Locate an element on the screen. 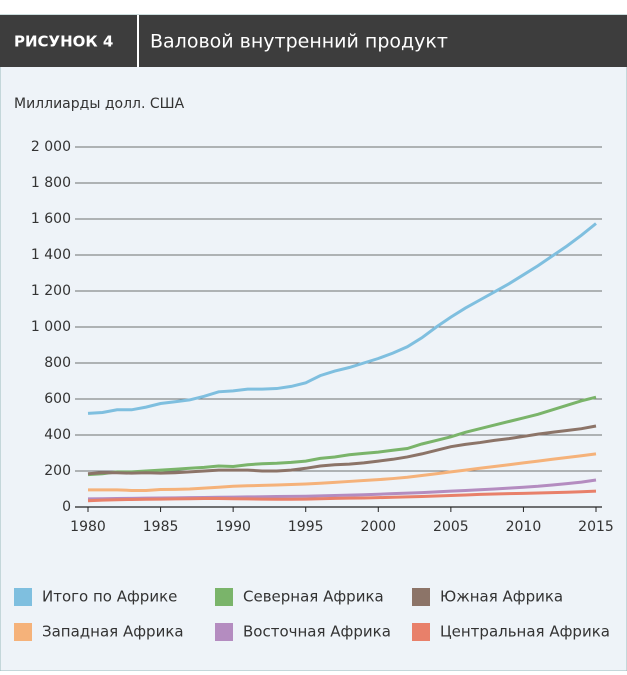 This screenshot has width=627, height=675. y-tick-label: 1 200 is located at coordinates (51, 291).